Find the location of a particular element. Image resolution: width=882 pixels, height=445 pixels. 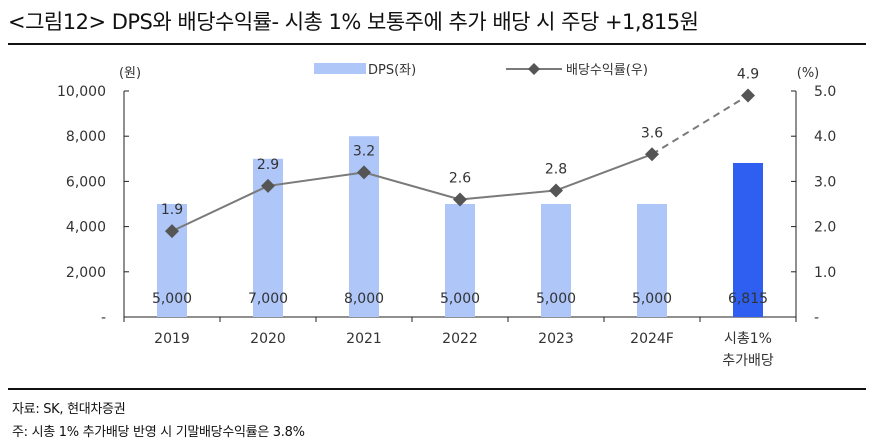

x-tick-label-line: 2020 is located at coordinates (268, 339).